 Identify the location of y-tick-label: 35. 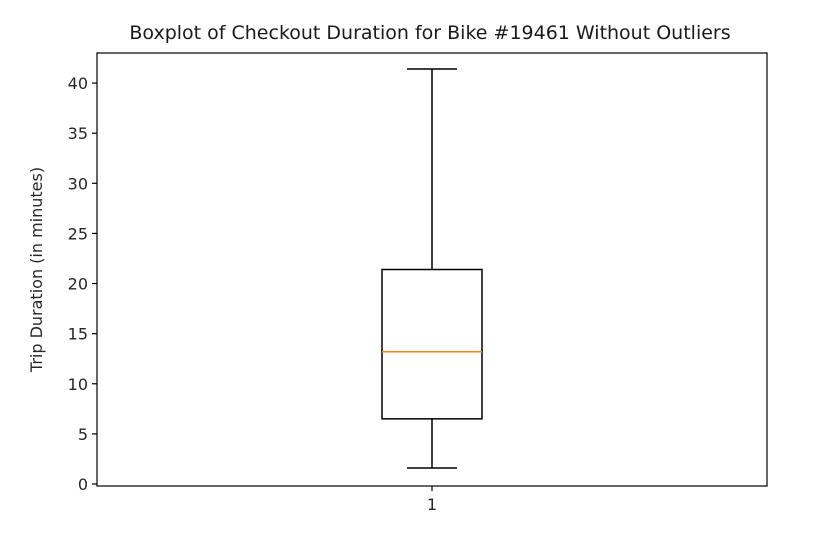
(78, 133).